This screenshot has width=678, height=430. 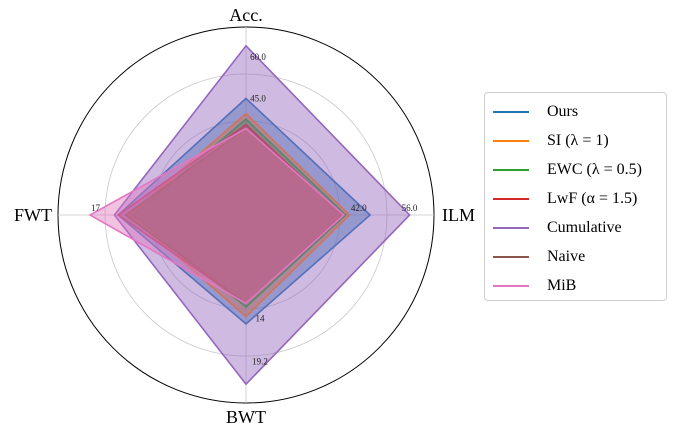 I want to click on legend-label-1: SI (λ = 1), so click(x=578, y=140).